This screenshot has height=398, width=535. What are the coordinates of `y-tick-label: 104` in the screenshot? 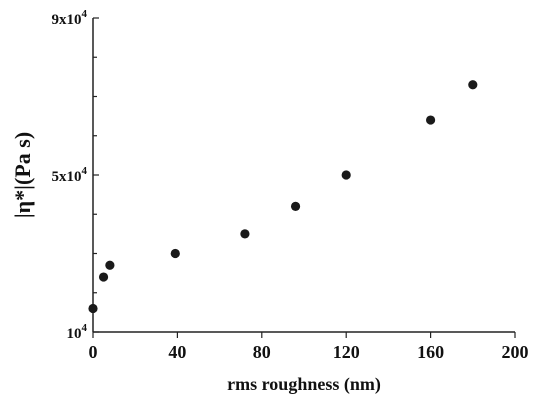 It's located at (77, 332).